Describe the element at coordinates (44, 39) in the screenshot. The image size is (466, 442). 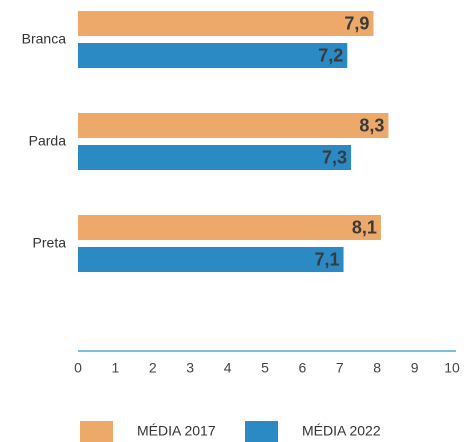
I see `category-label: Branca` at that location.